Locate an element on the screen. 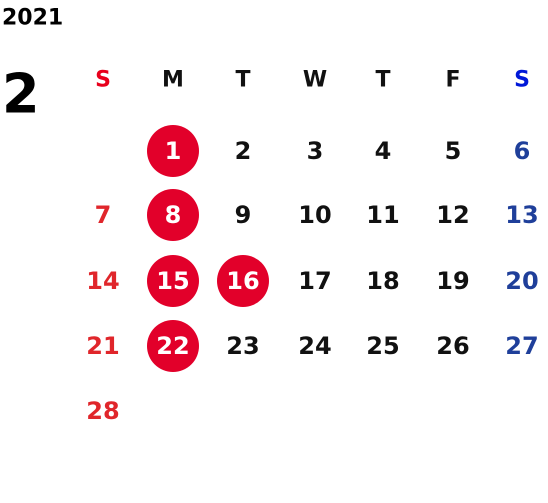 The height and width of the screenshot is (503, 548). day-number: 9 is located at coordinates (243, 215).